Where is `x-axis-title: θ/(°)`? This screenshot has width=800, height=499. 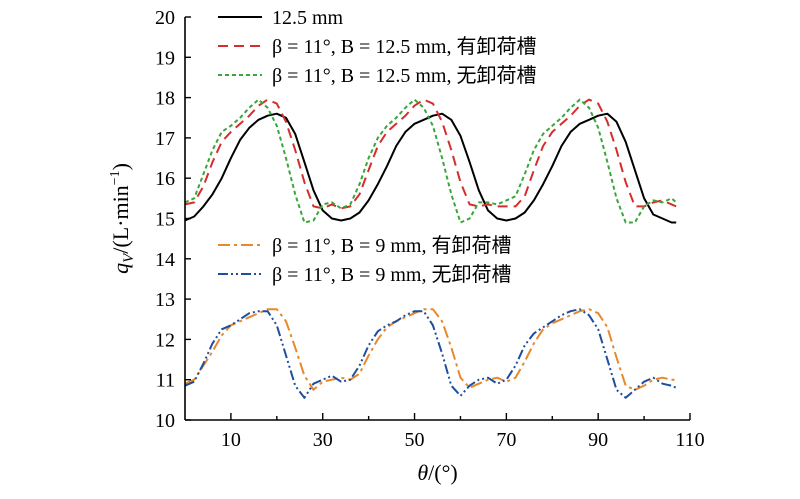
x-axis-title: θ/(°) is located at coordinates (437, 472).